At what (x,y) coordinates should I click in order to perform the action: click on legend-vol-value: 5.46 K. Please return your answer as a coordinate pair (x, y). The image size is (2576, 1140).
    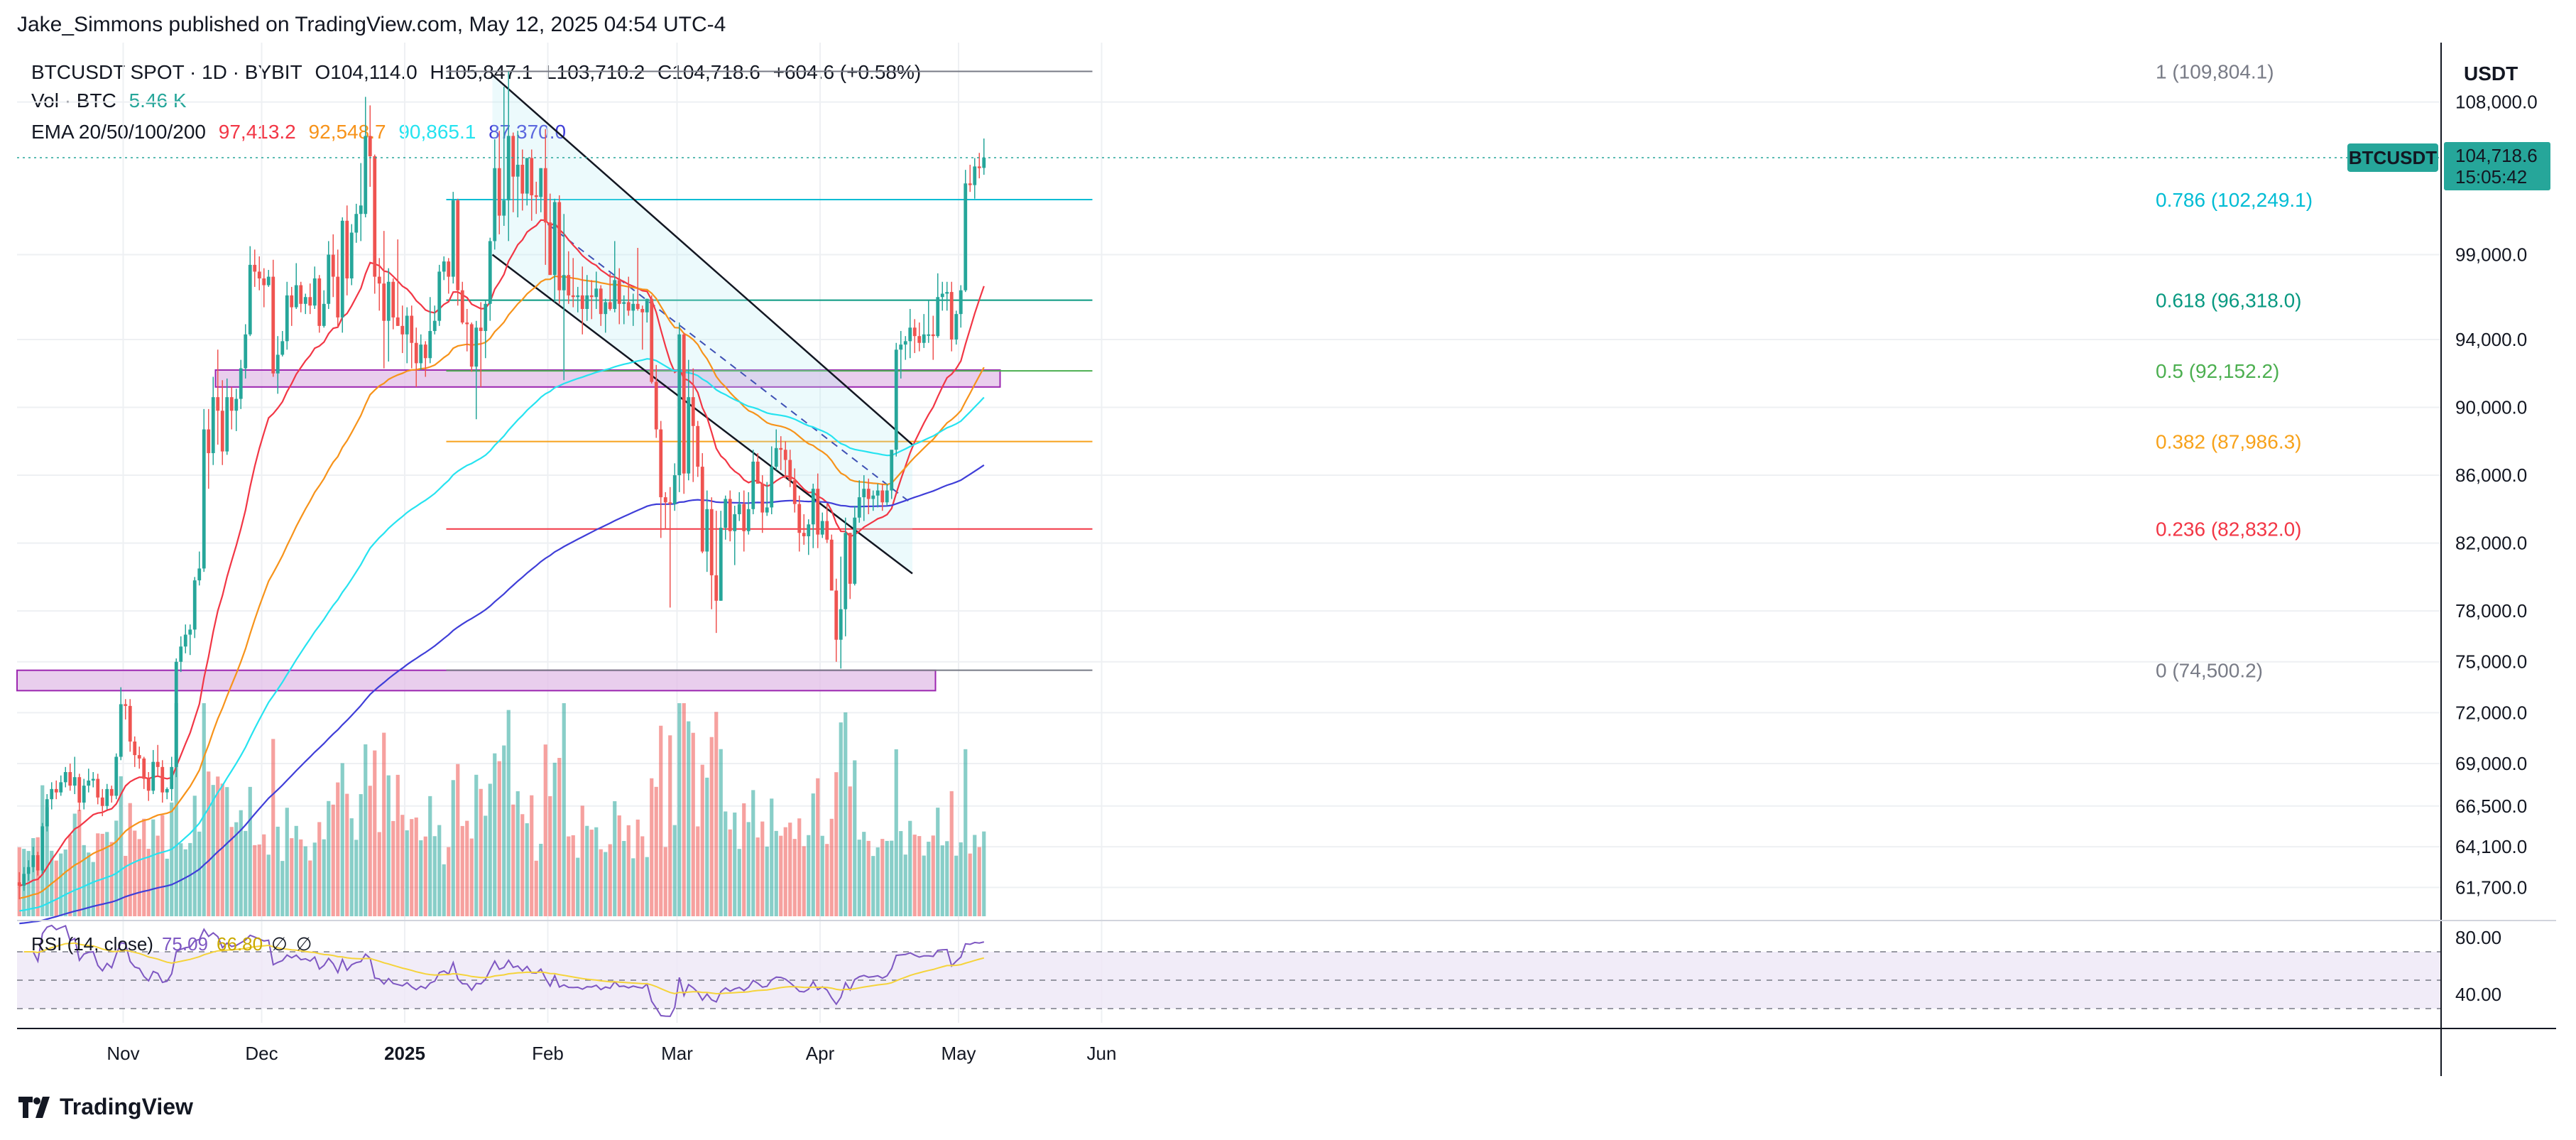
    Looking at the image, I should click on (158, 100).